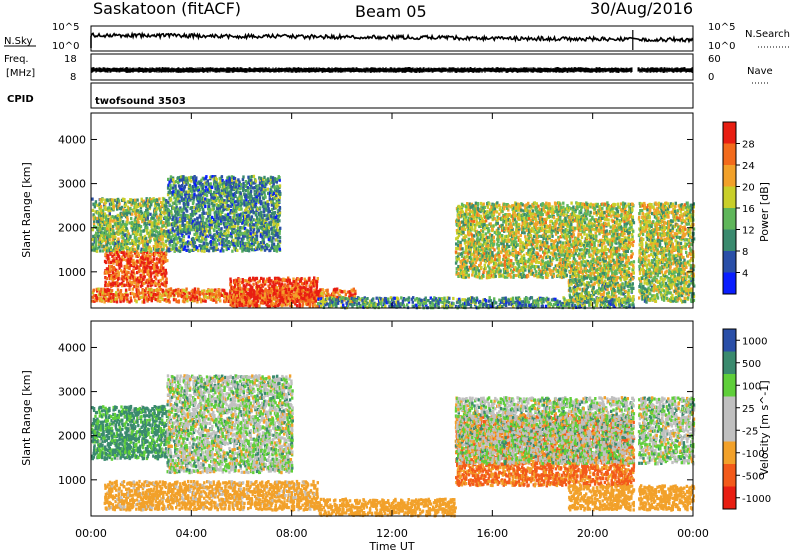 The width and height of the screenshot is (800, 554). I want to click on freq-panel: Freq. [MHz] 18 8 60 0 Nave, so click(388, 68).